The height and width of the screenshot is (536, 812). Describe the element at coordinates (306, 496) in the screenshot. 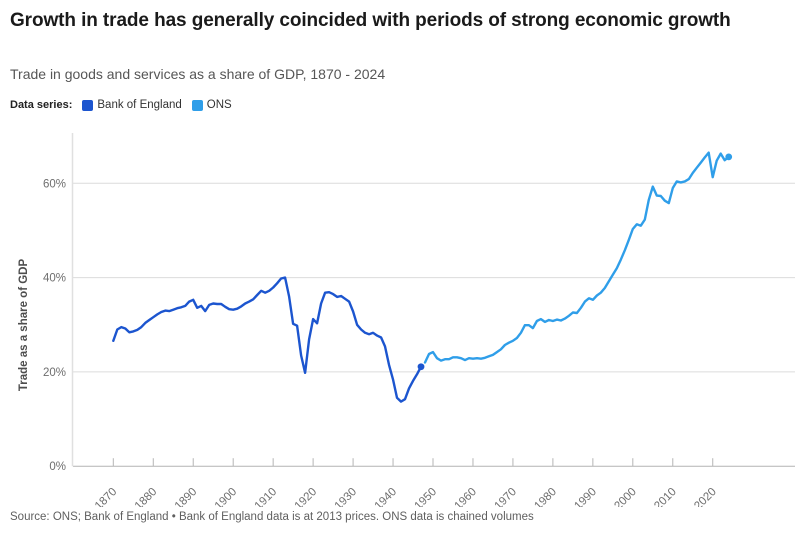

I see `x-tick-label: 1920` at that location.